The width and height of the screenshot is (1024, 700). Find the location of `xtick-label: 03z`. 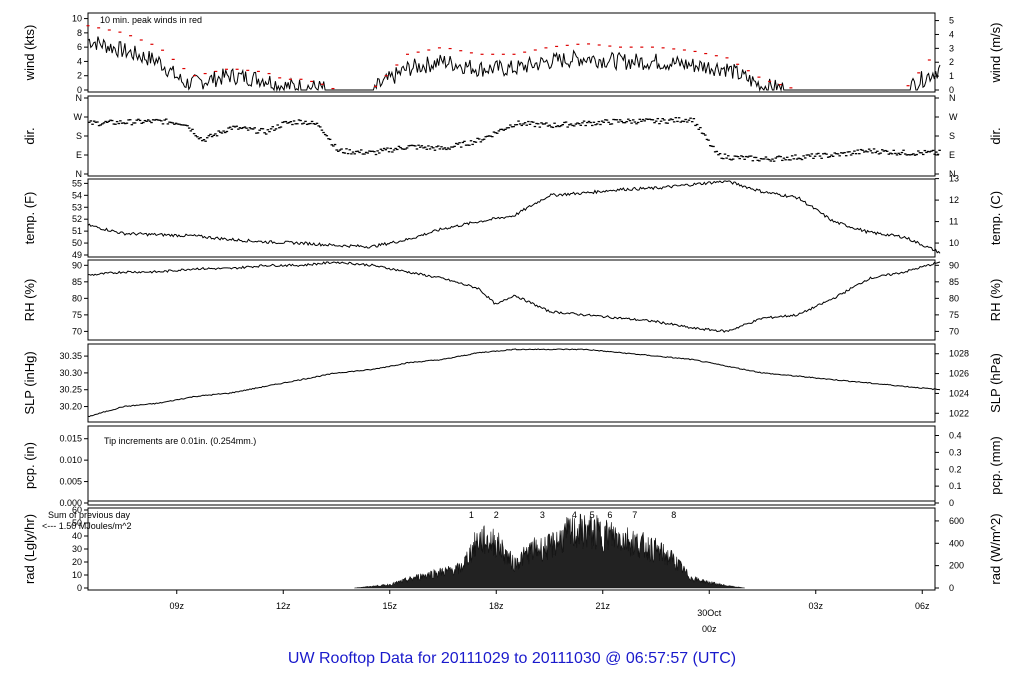

xtick-label: 03z is located at coordinates (815, 606).